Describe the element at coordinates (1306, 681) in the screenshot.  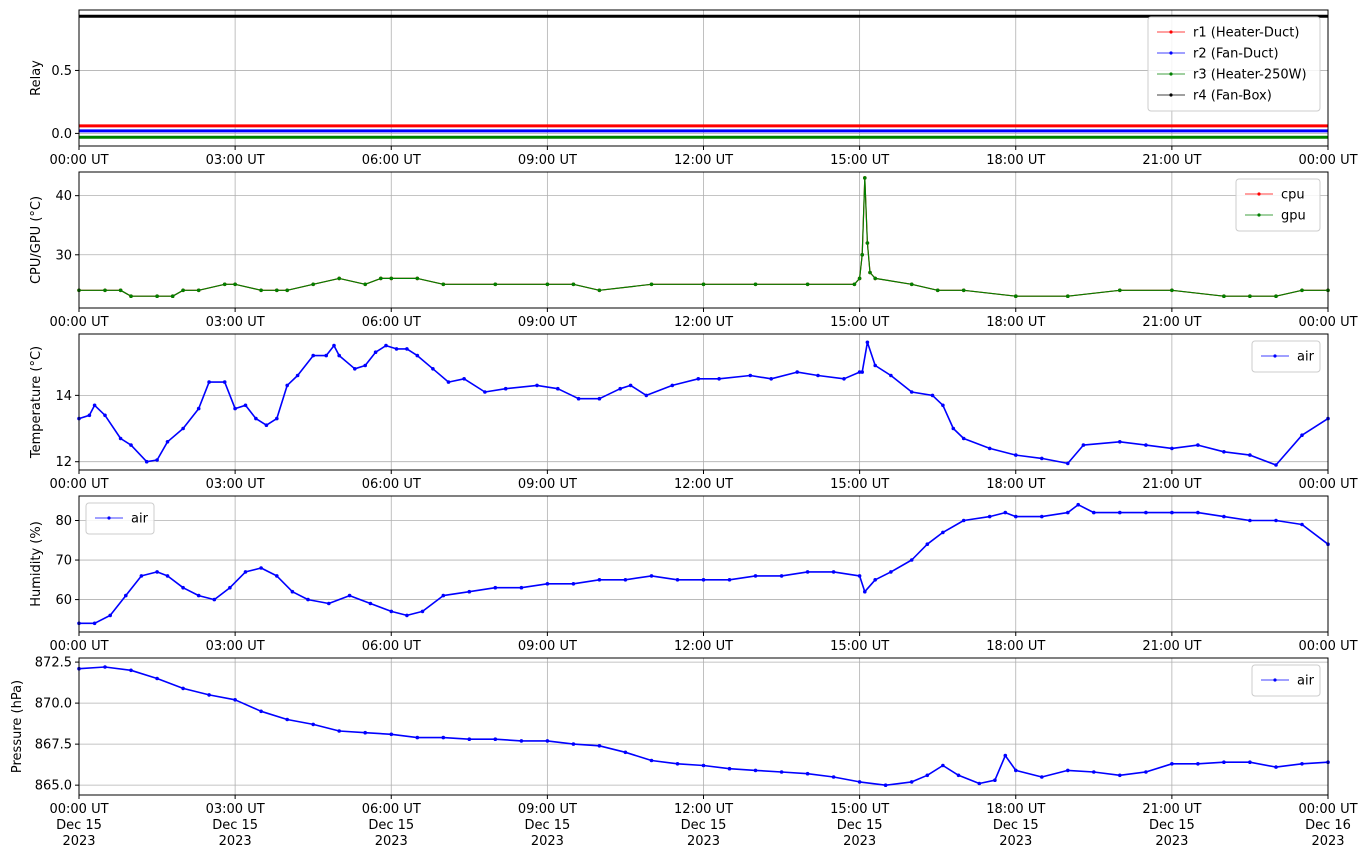
I see `legend-label: air` at that location.